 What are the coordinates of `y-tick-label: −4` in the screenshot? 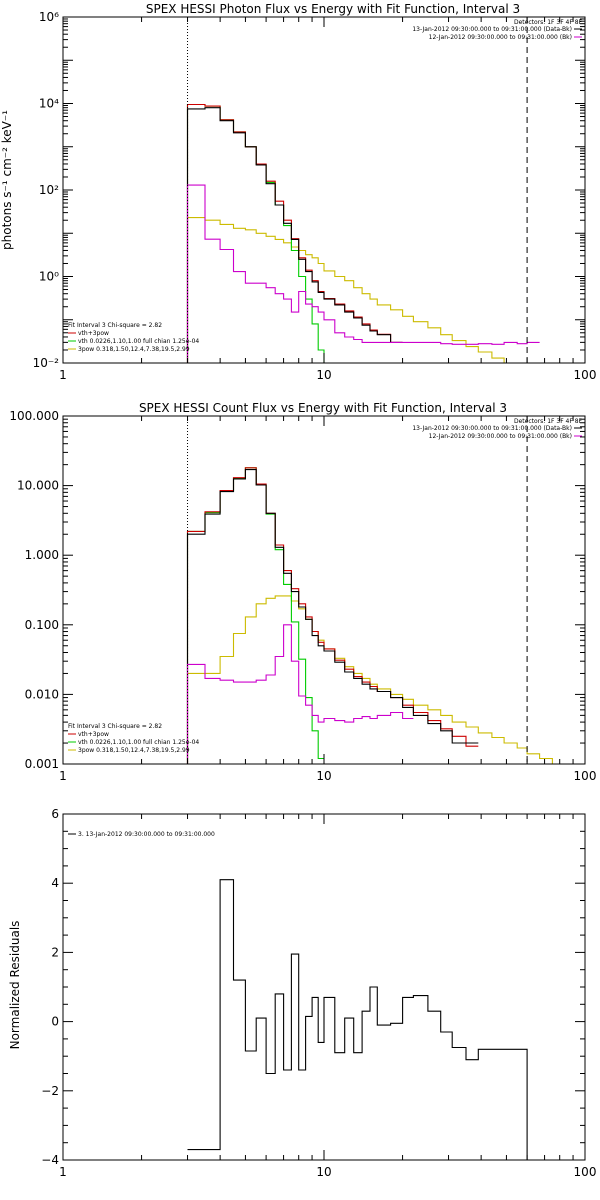 It's located at (50, 1160).